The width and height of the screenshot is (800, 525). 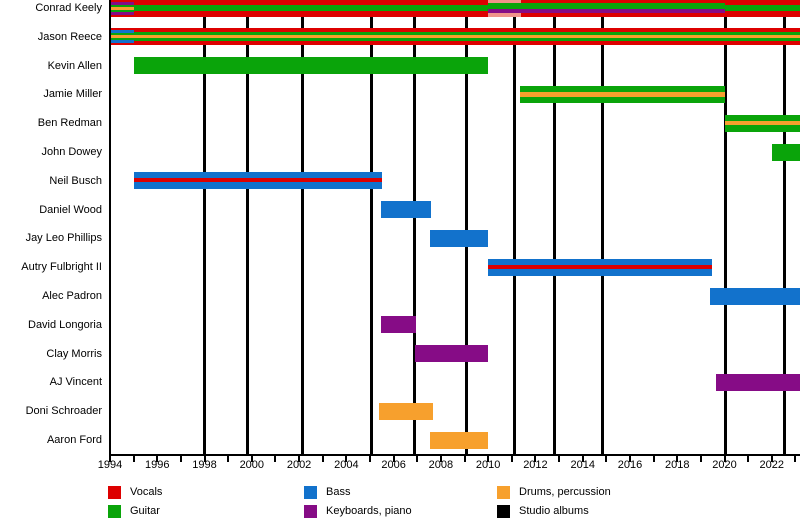 What do you see at coordinates (565, 492) in the screenshot?
I see `legend-label: Drums, percussion` at bounding box center [565, 492].